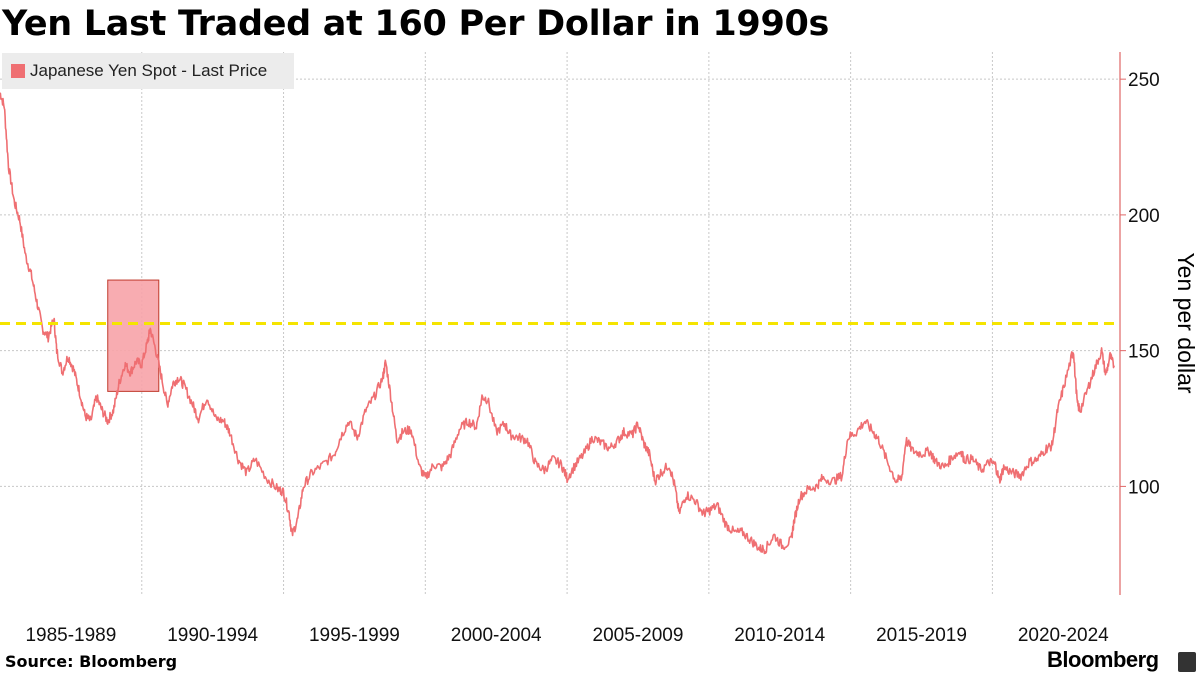  I want to click on y-tick-labels: 100 150 200 250, so click(1140, 284).